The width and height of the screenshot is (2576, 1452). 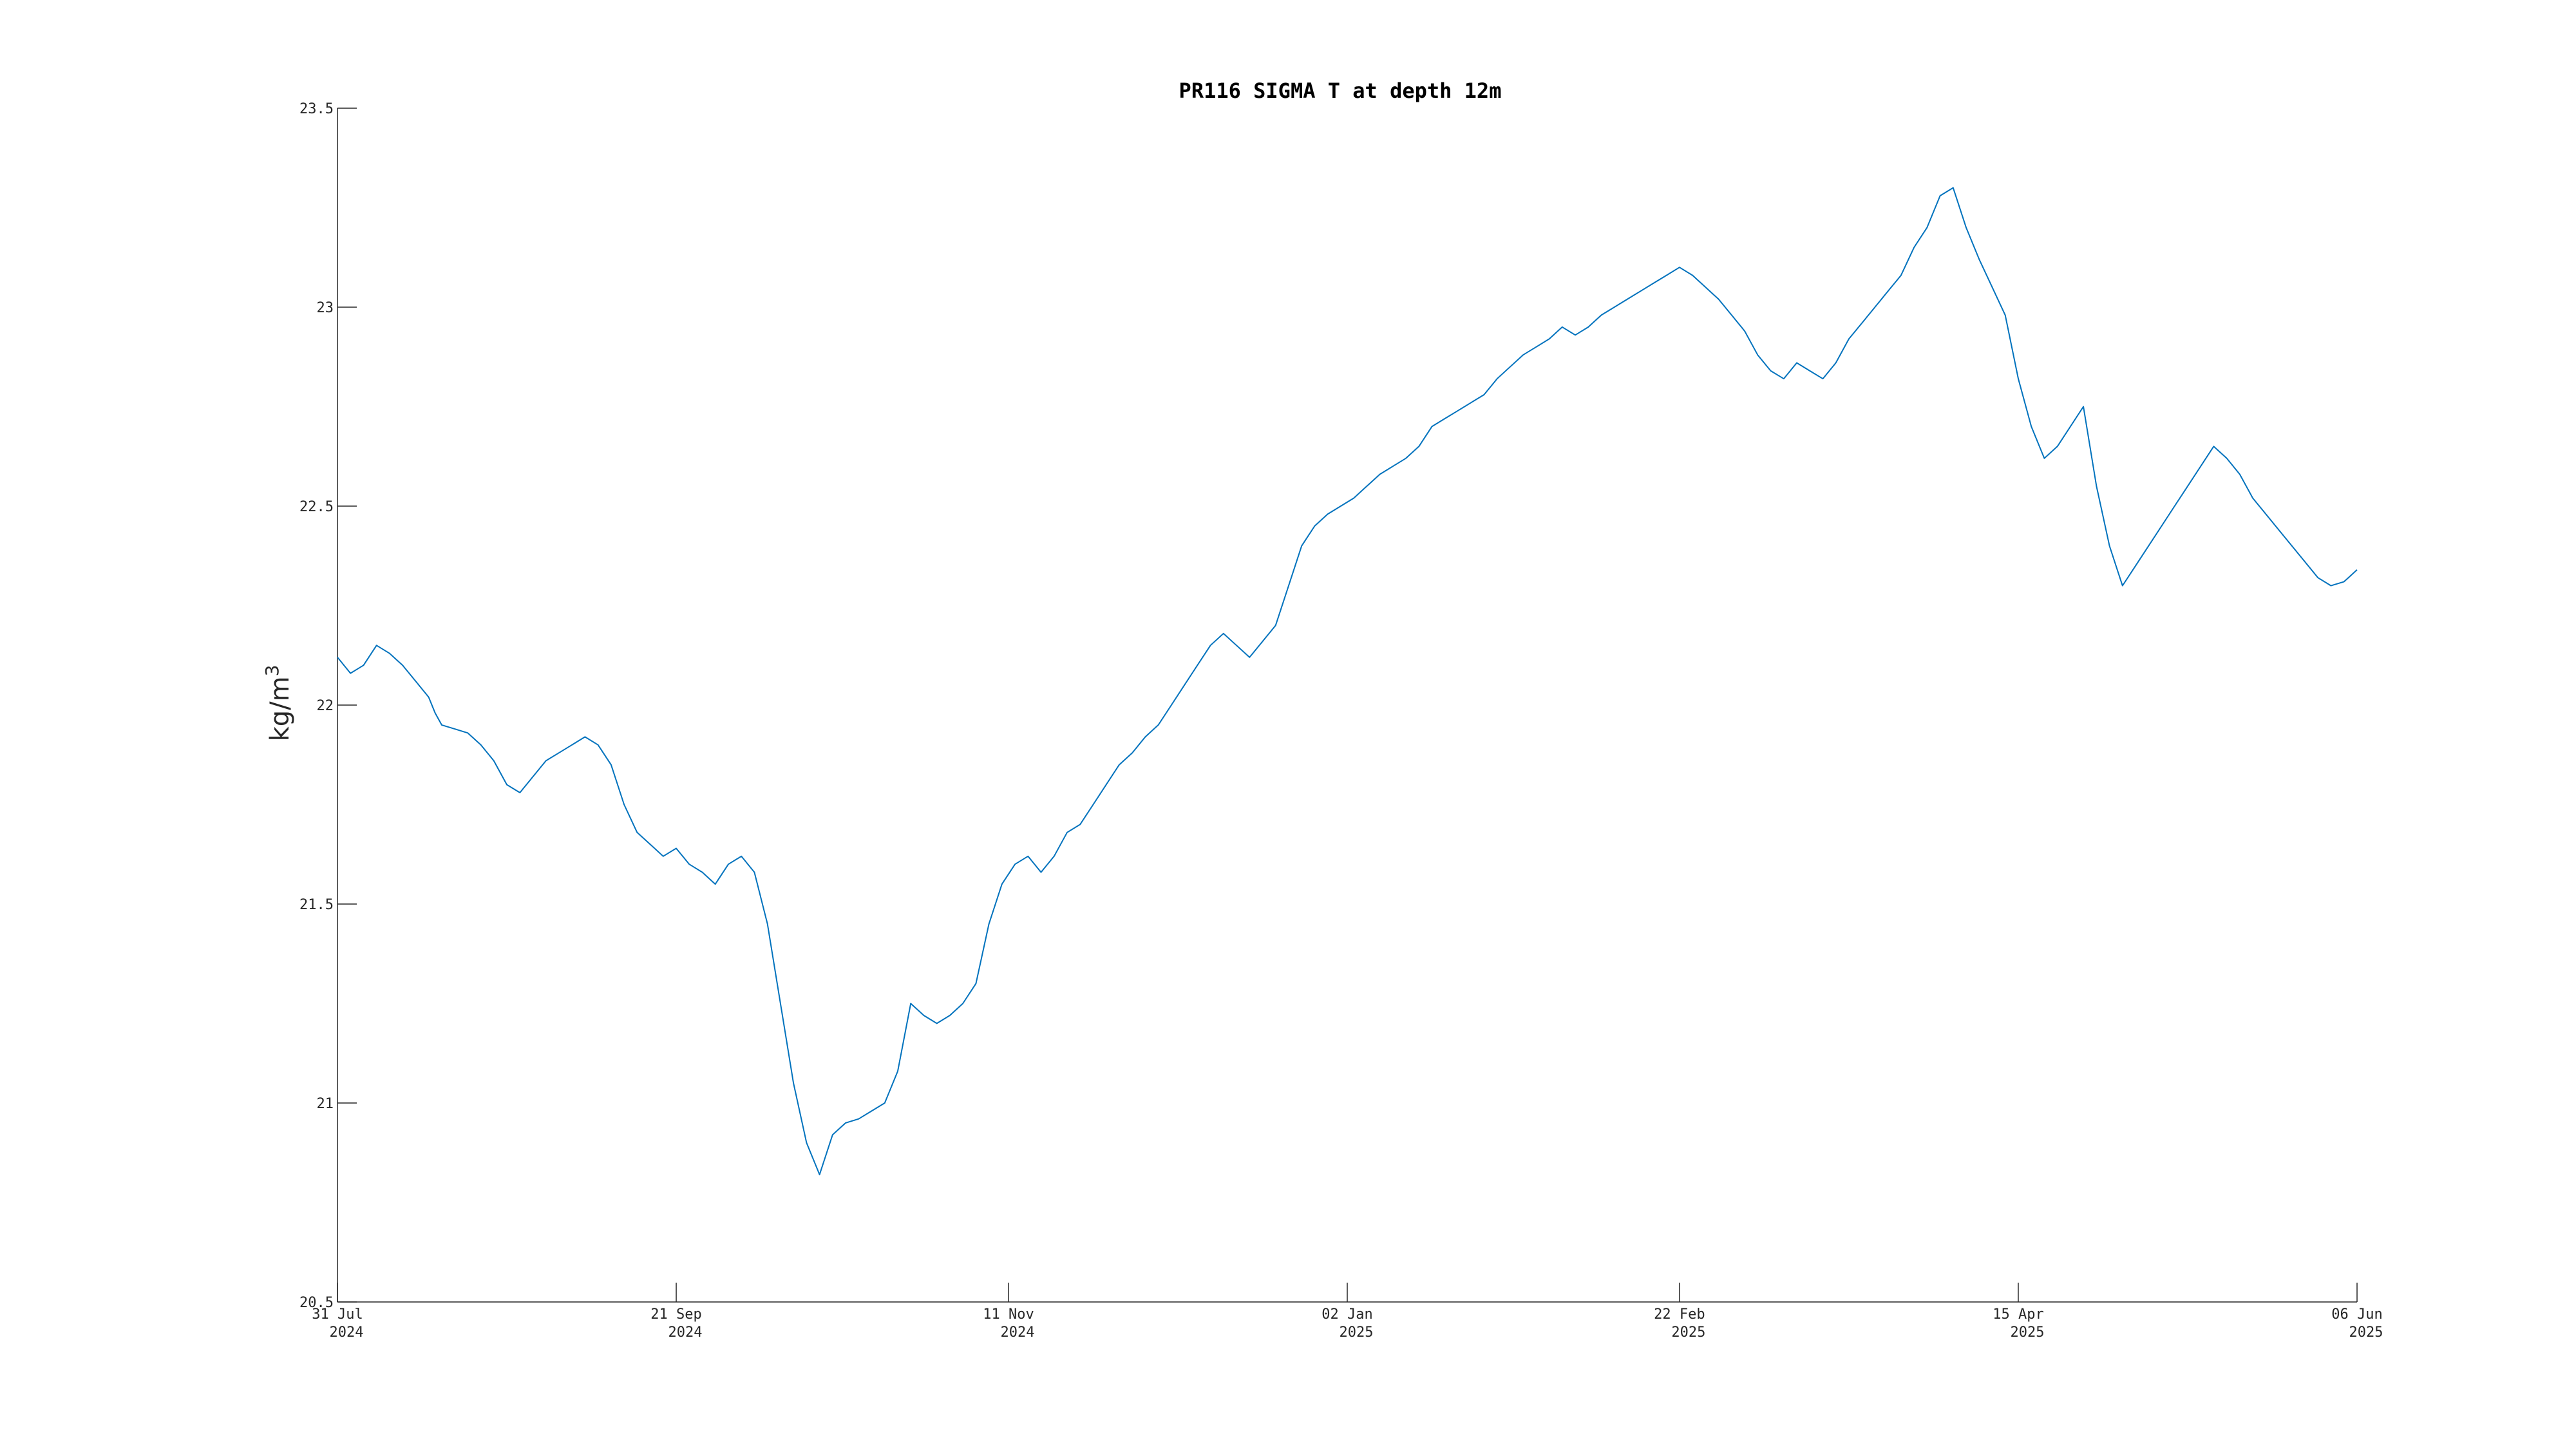 What do you see at coordinates (337, 1314) in the screenshot?
I see `x-tick-label: 31 Jul` at bounding box center [337, 1314].